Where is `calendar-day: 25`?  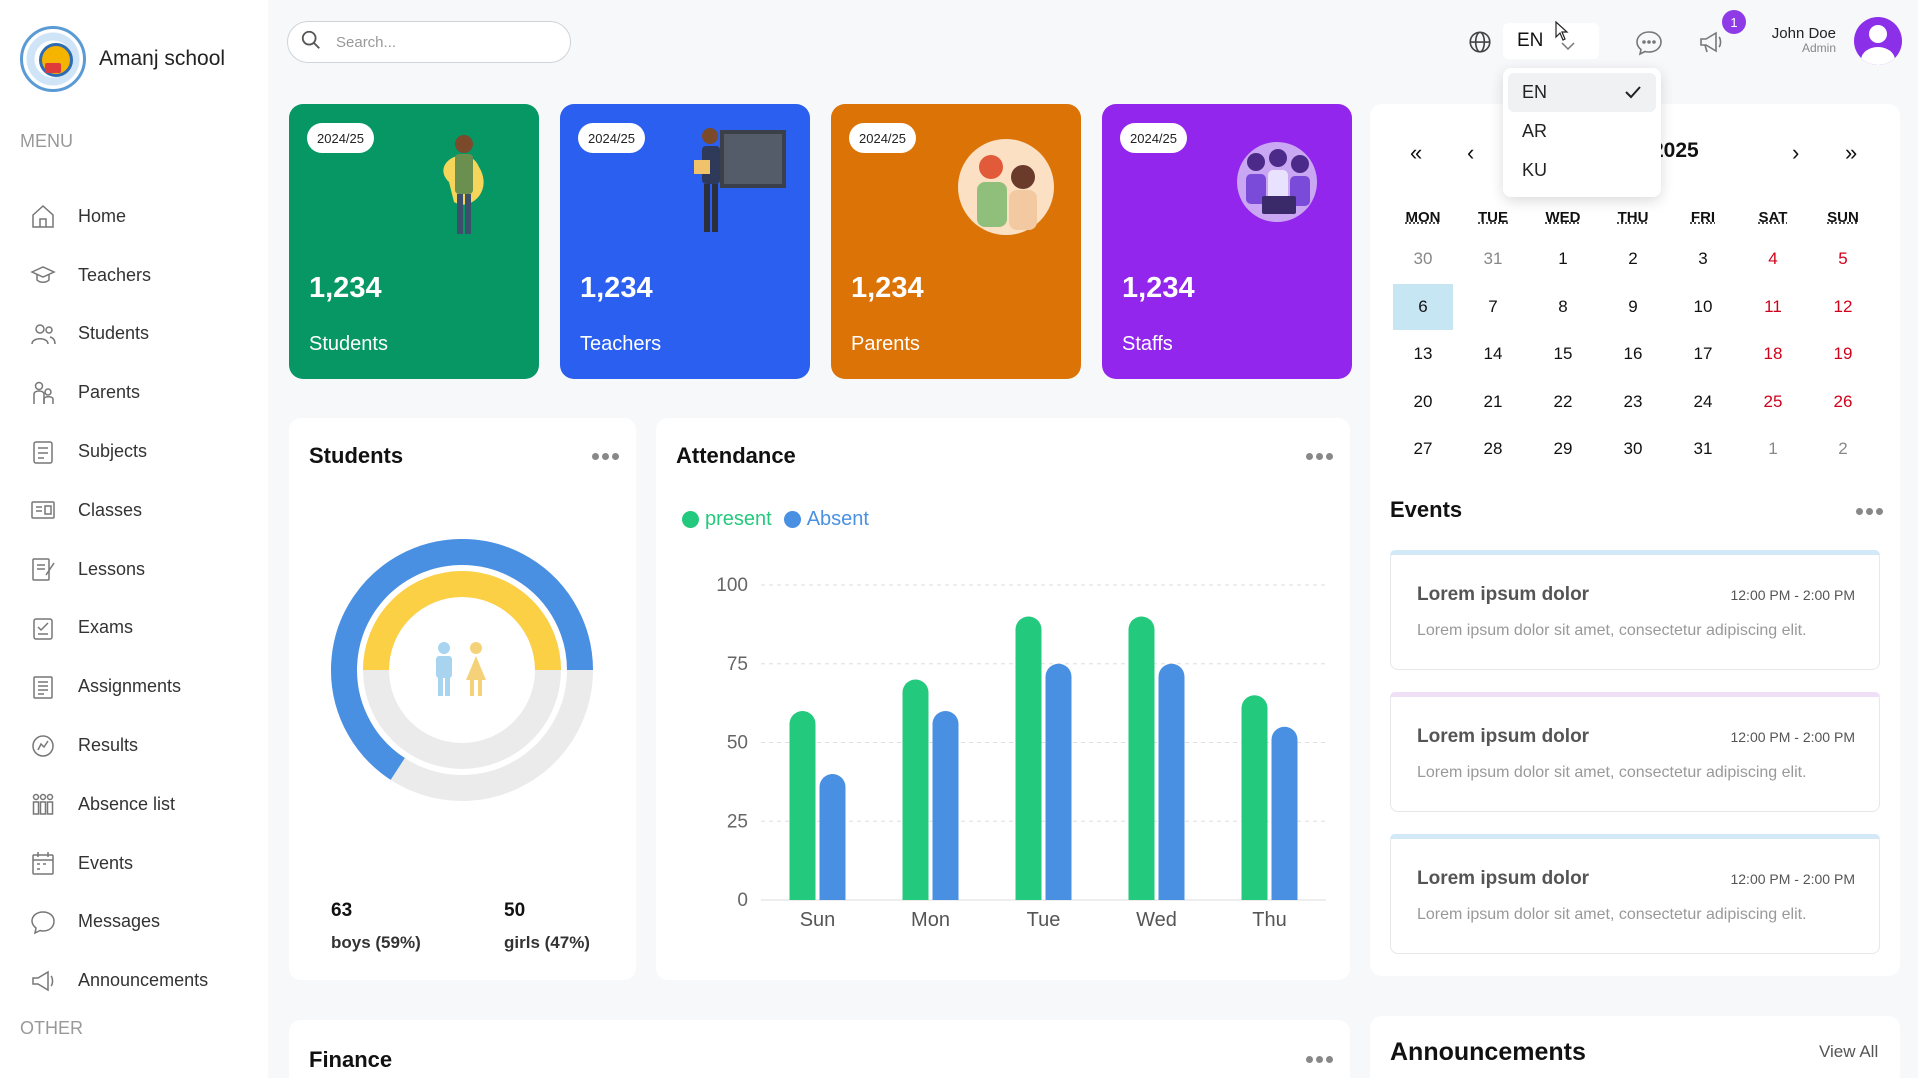 calendar-day: 25 is located at coordinates (1773, 401).